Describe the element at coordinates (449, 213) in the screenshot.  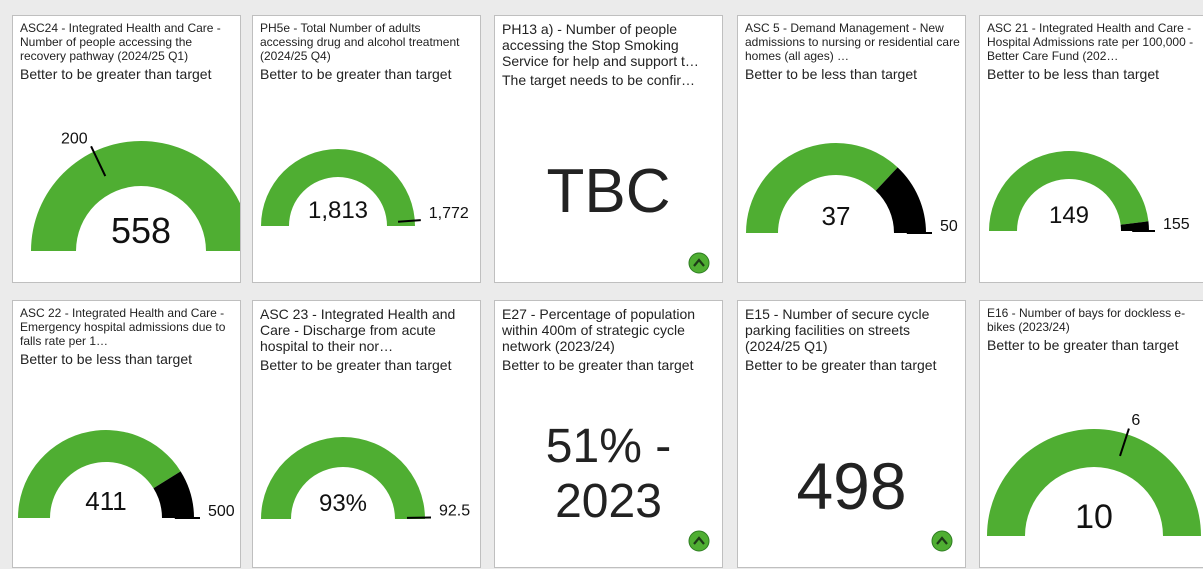
I see `target-label: 1,772` at that location.